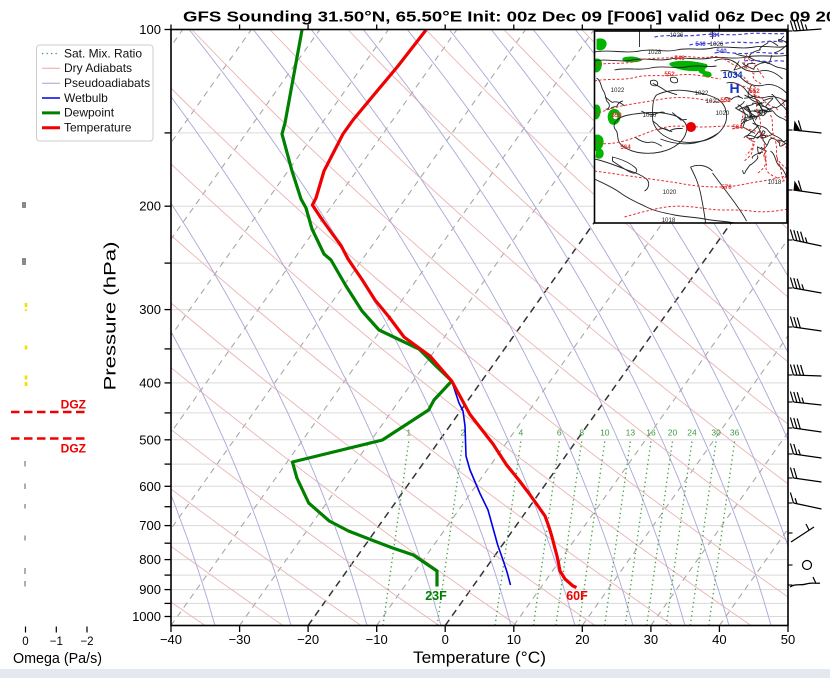 Image resolution: width=830 pixels, height=678 pixels. I want to click on svg-text: 2, so click(463, 433).